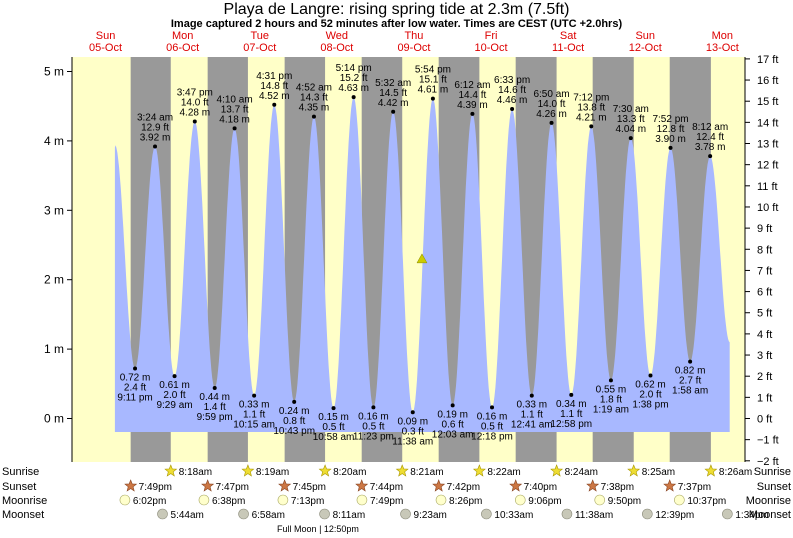  I want to click on sunset-time: 7:42pm, so click(463, 487).